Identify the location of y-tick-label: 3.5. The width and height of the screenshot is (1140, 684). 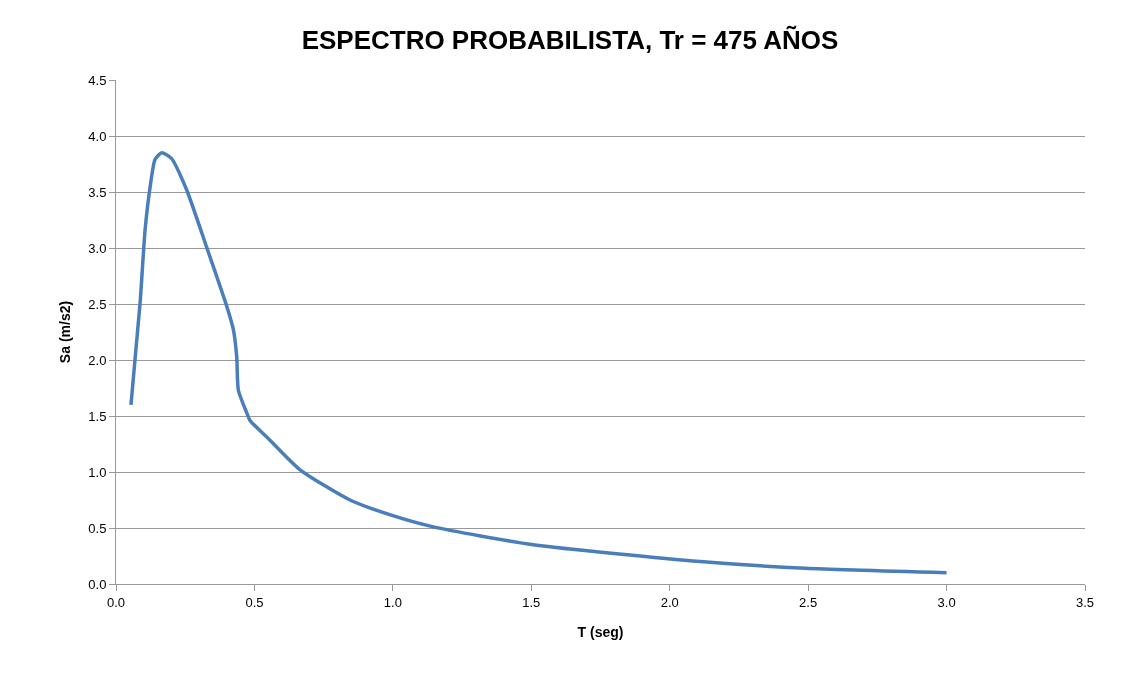
(97, 192).